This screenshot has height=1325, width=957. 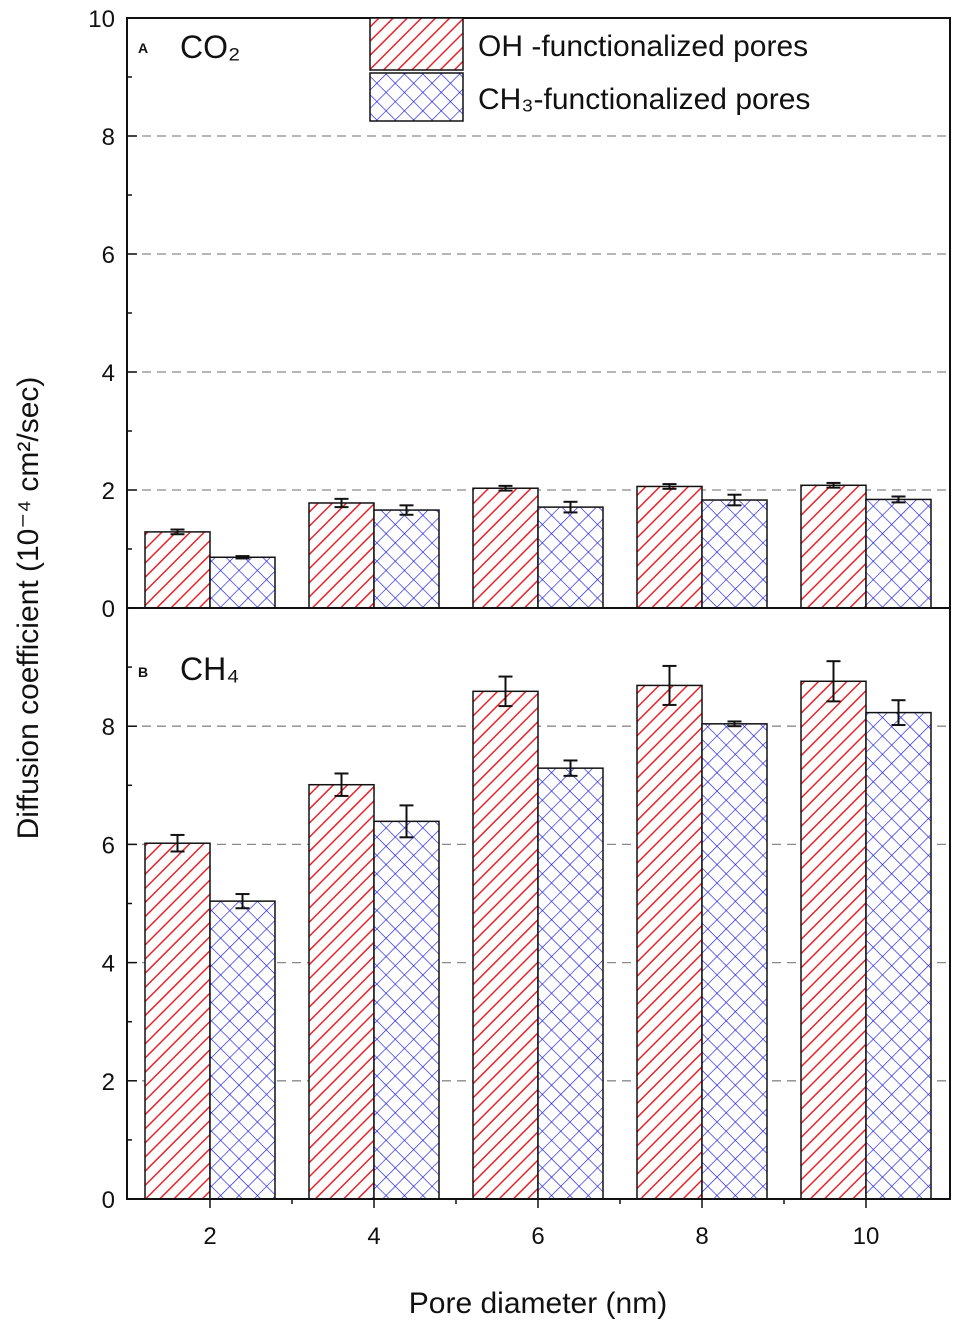 I want to click on panel-a-title: CO₂, so click(x=210, y=47).